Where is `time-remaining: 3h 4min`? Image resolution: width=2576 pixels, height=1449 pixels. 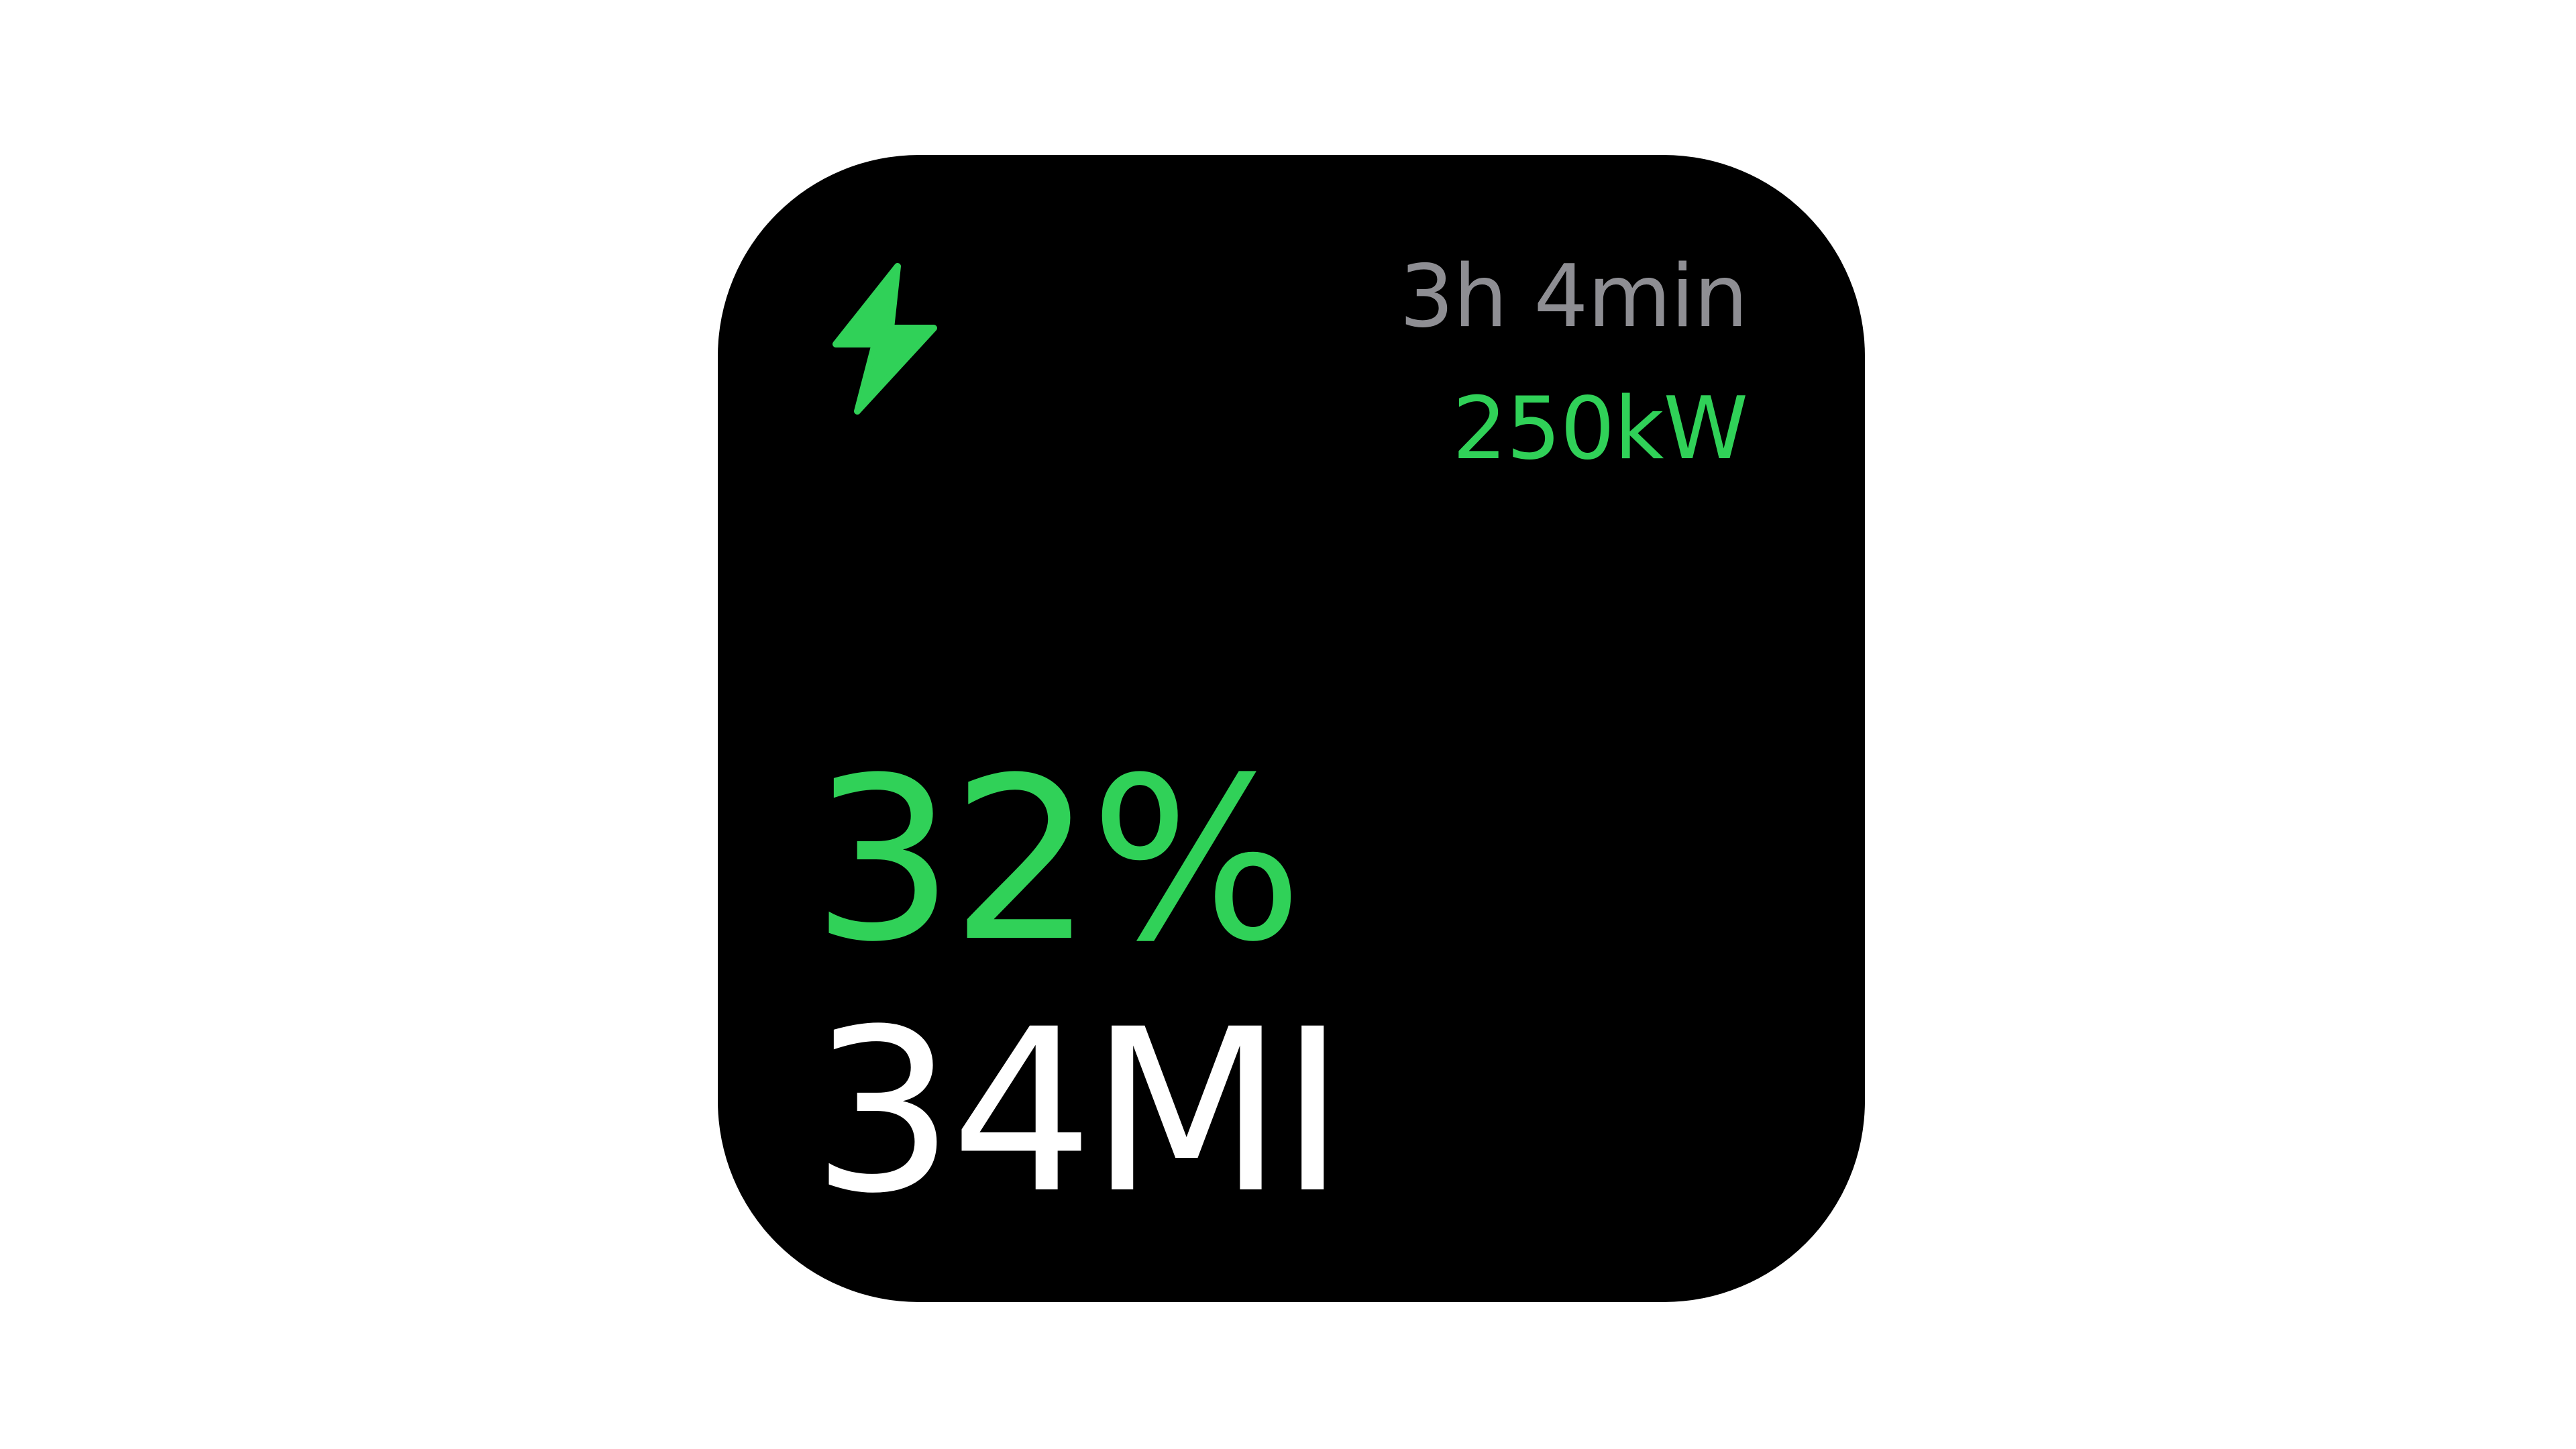 time-remaining: 3h 4min is located at coordinates (1573, 297).